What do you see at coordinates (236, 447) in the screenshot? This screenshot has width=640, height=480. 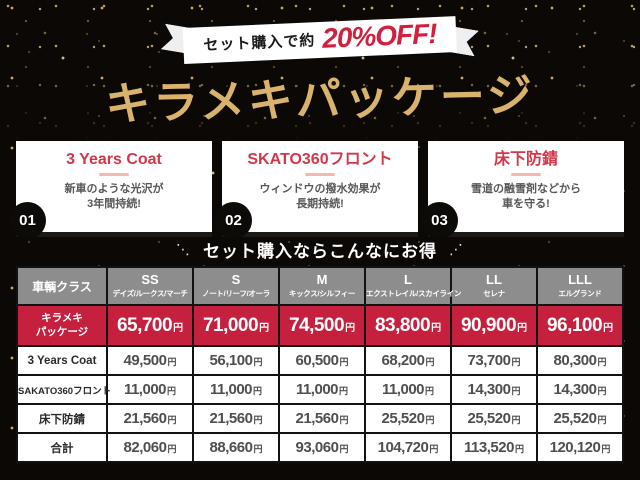 I see `price-cell: 88,660円` at bounding box center [236, 447].